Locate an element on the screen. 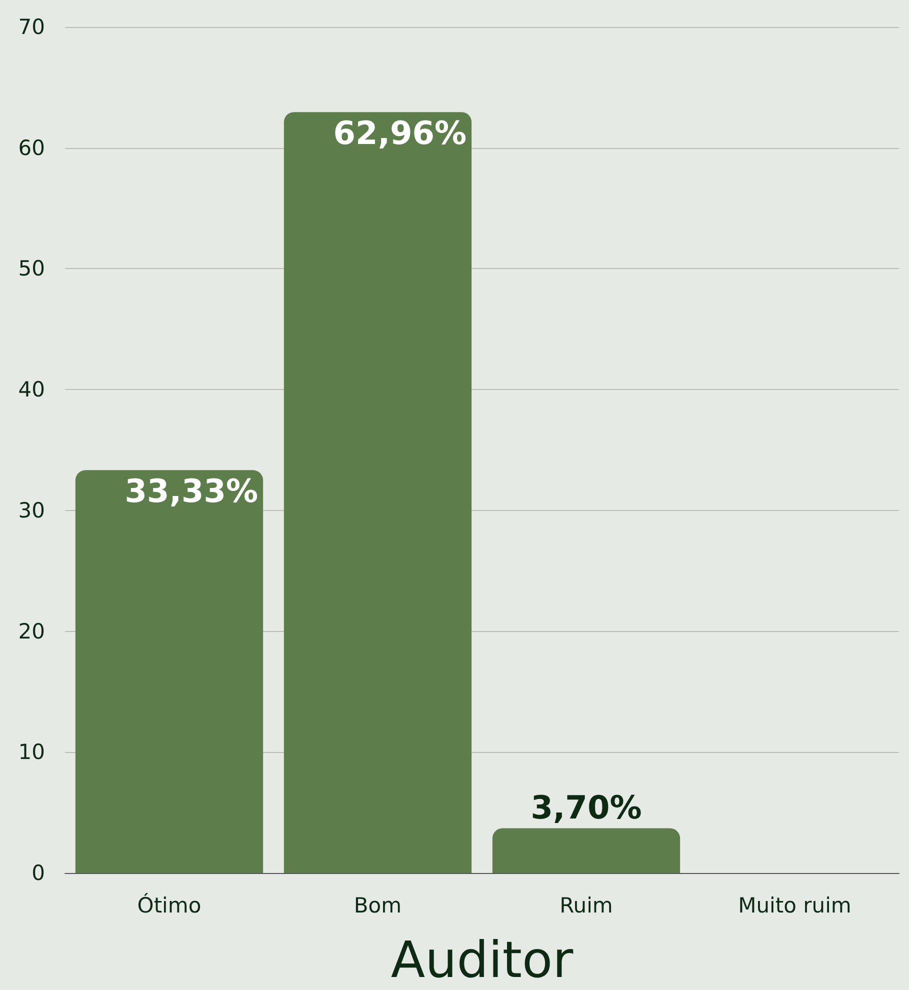  y-tick-label: 20 is located at coordinates (31, 631).